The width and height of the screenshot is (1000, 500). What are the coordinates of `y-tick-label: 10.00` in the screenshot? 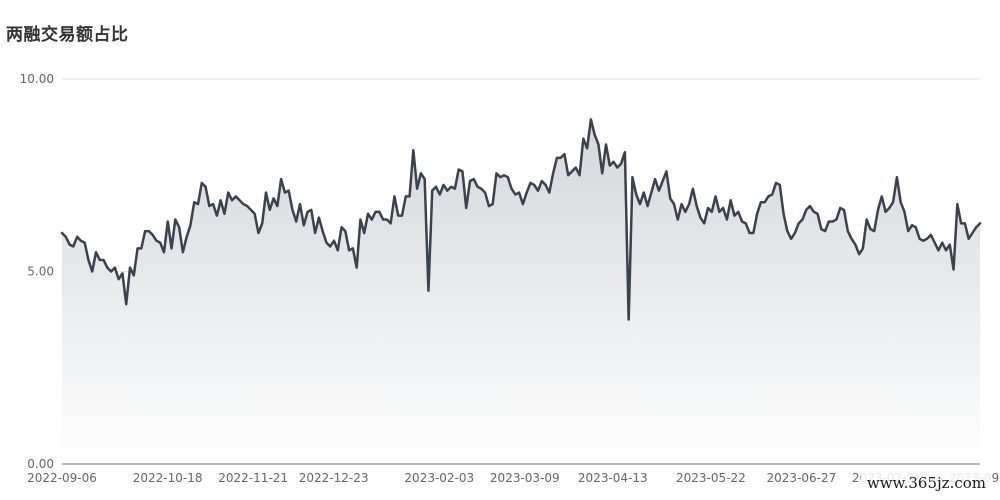 It's located at (37, 79).